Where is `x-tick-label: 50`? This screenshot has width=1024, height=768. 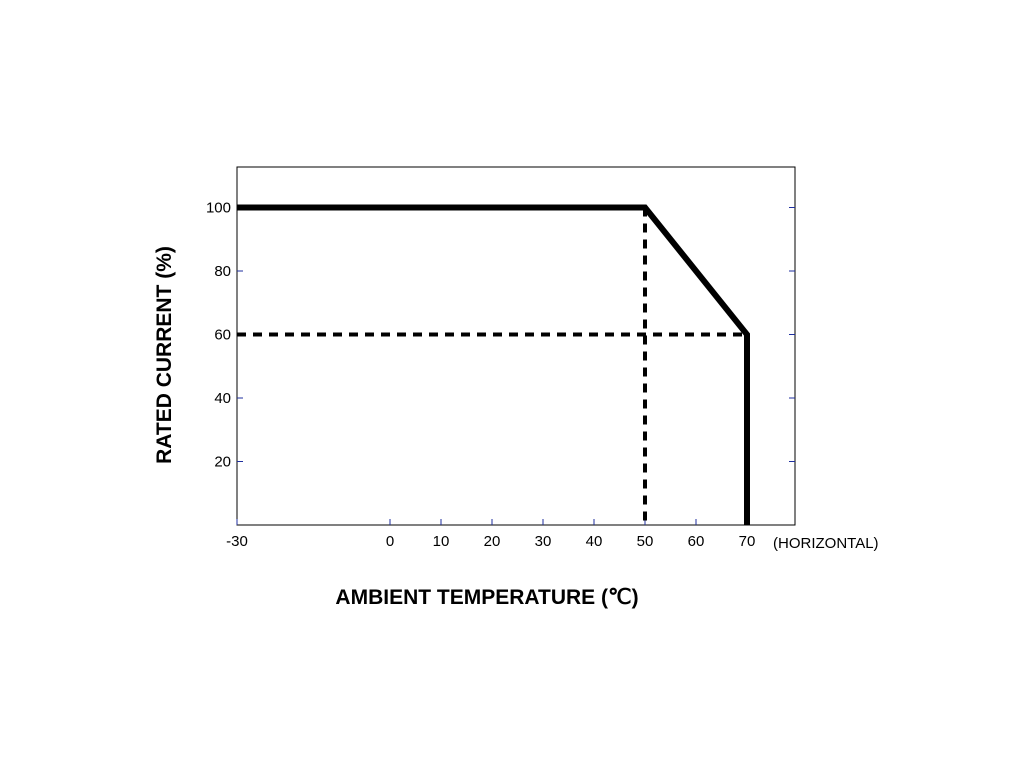 x-tick-label: 50 is located at coordinates (645, 541).